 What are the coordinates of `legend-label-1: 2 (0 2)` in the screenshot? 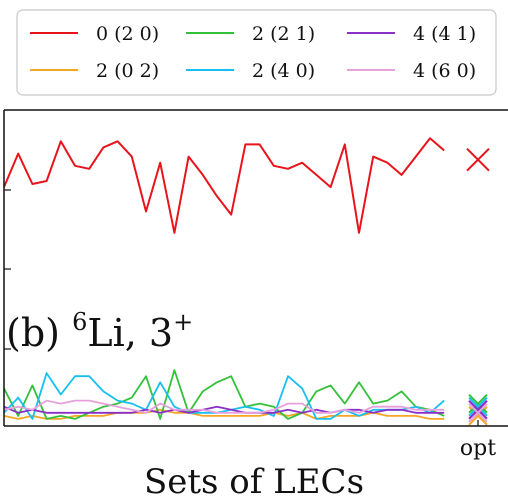 It's located at (127, 71).